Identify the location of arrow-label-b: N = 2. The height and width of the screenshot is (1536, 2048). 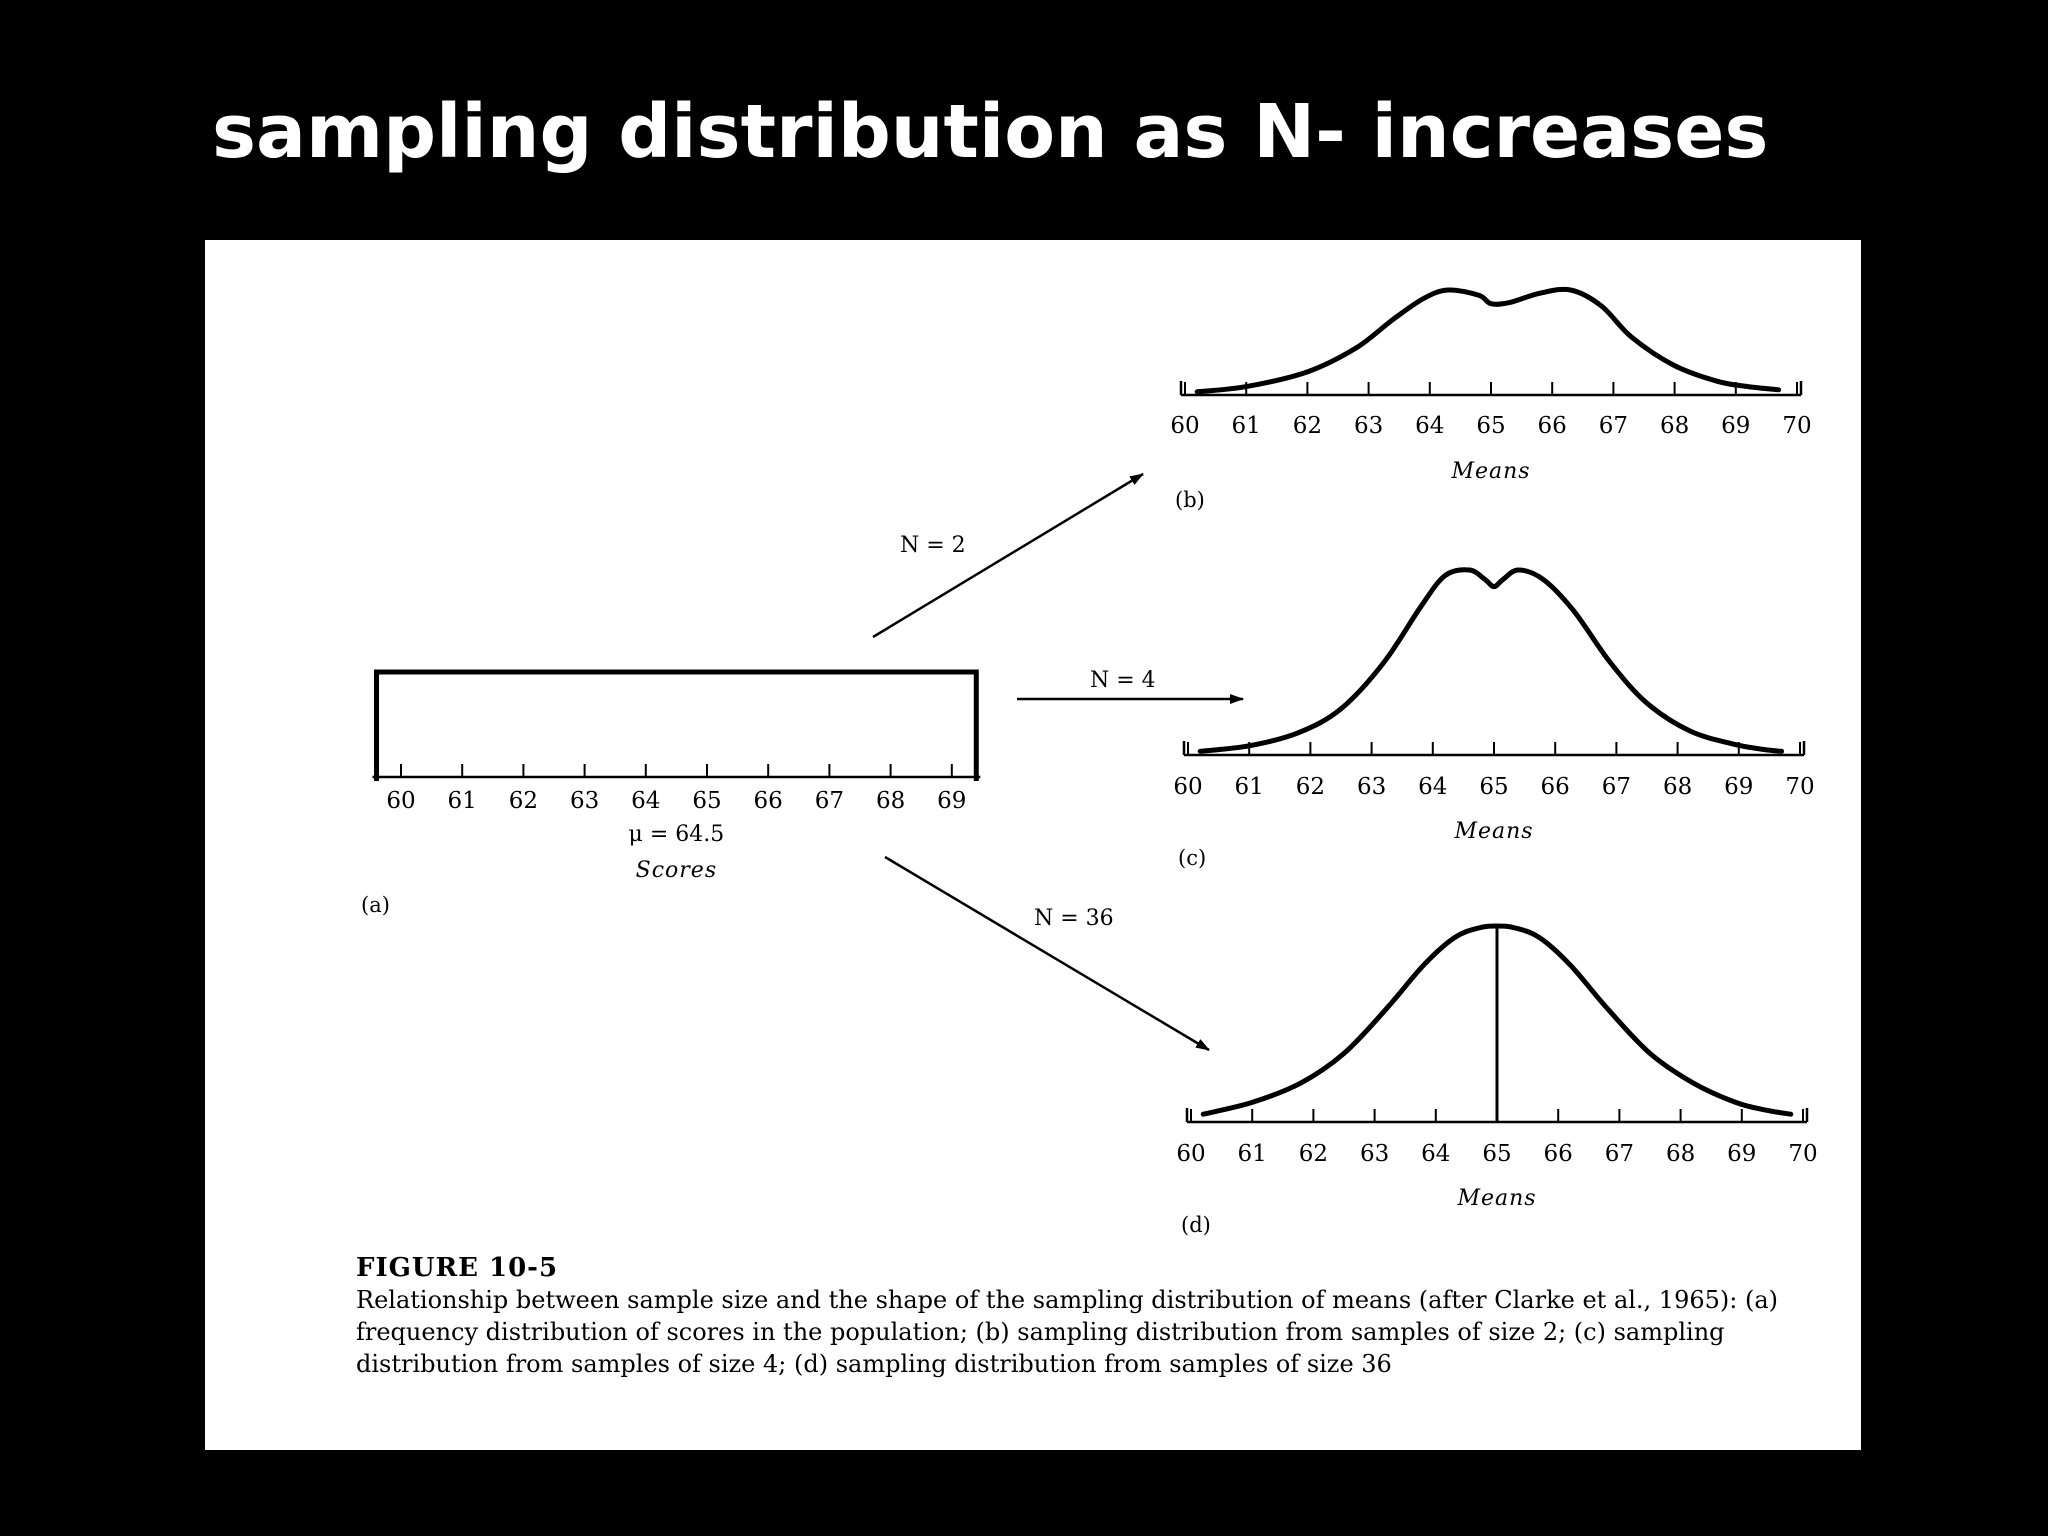
(933, 545).